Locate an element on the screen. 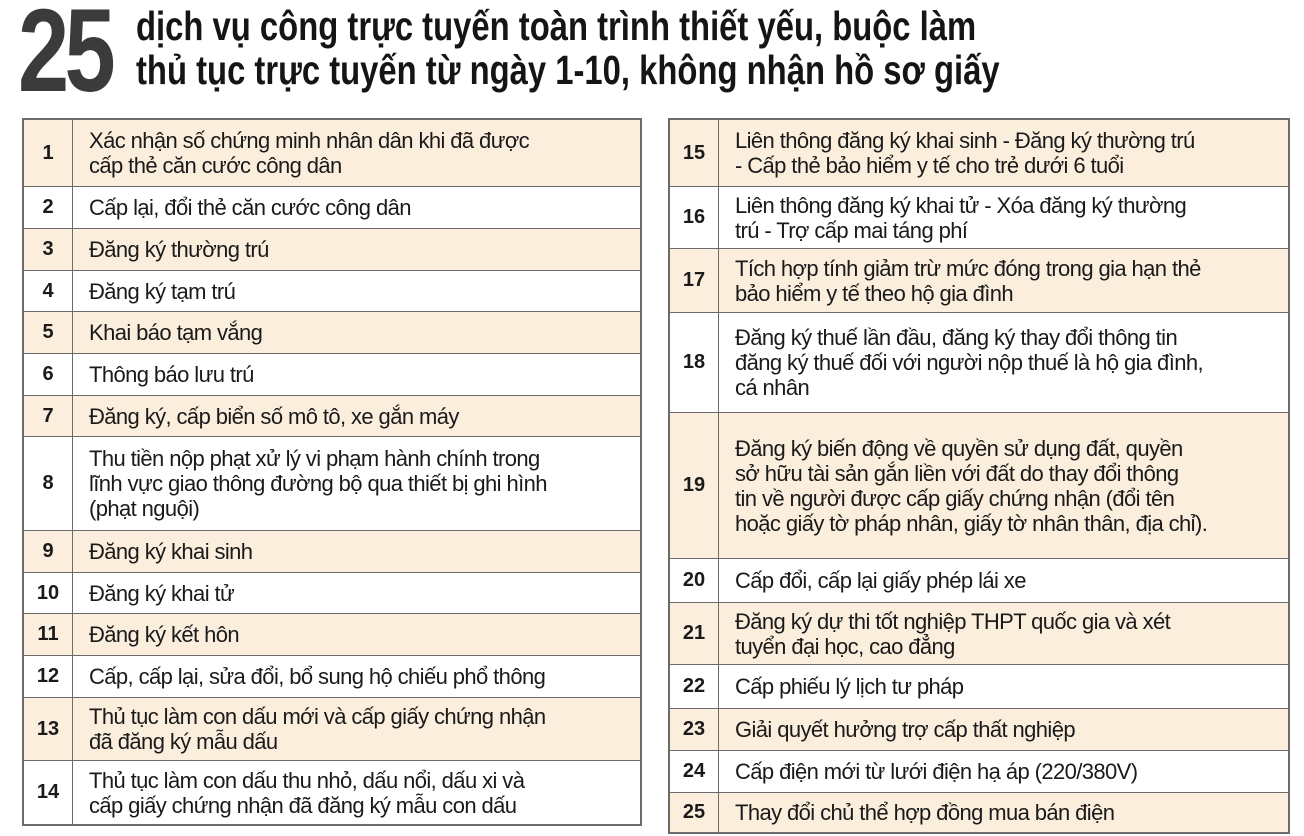  table-row: 5 Khai báo tạm vắng is located at coordinates (332, 332).